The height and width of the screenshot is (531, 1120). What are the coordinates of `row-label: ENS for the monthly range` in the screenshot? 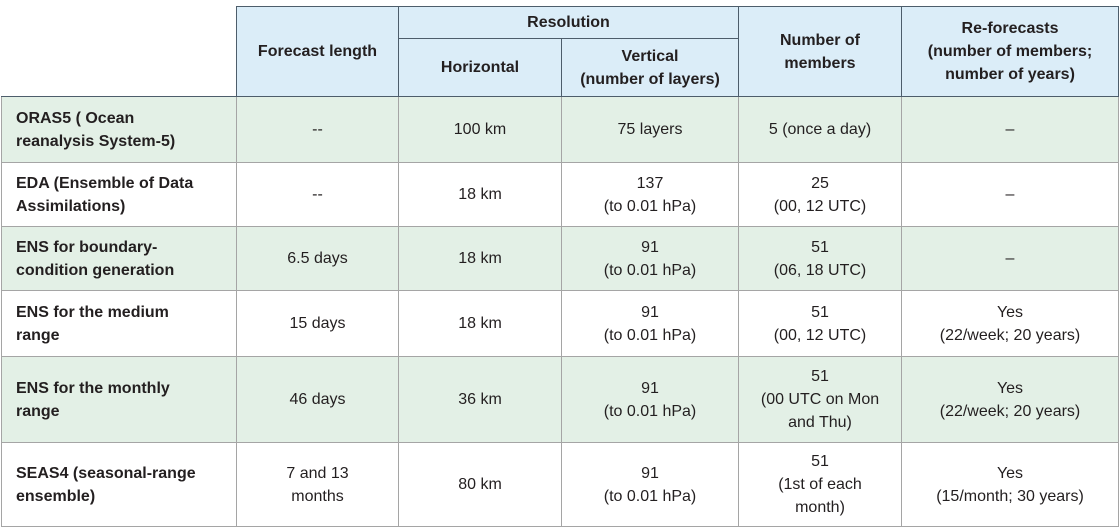 It's located at (119, 399).